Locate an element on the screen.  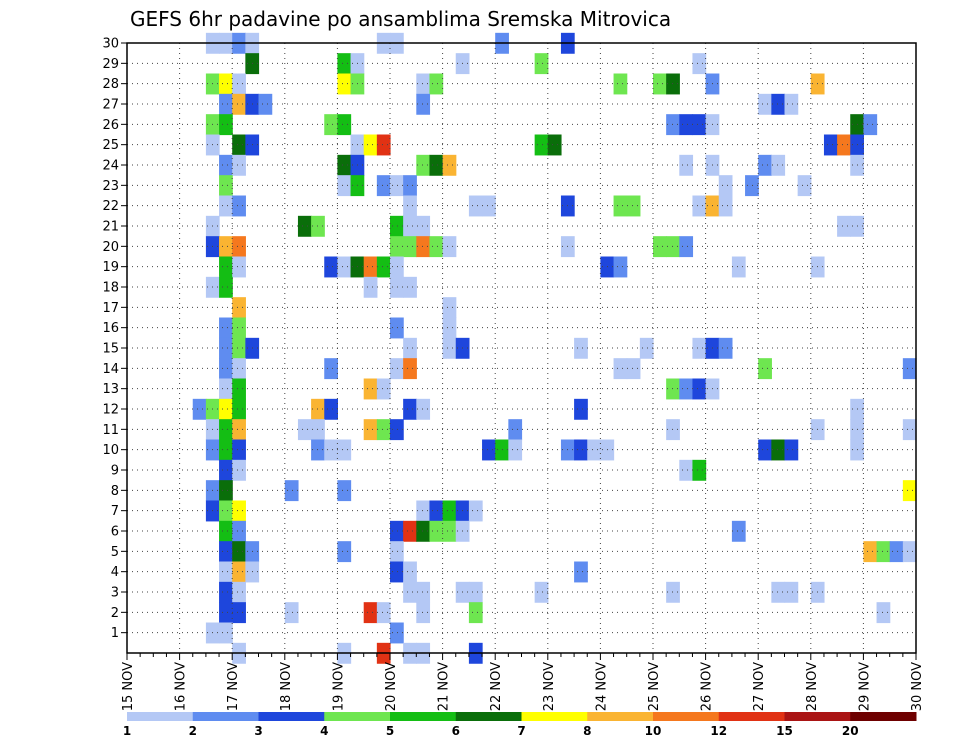
x-tick-label: 15 NOV is located at coordinates (128, 686).